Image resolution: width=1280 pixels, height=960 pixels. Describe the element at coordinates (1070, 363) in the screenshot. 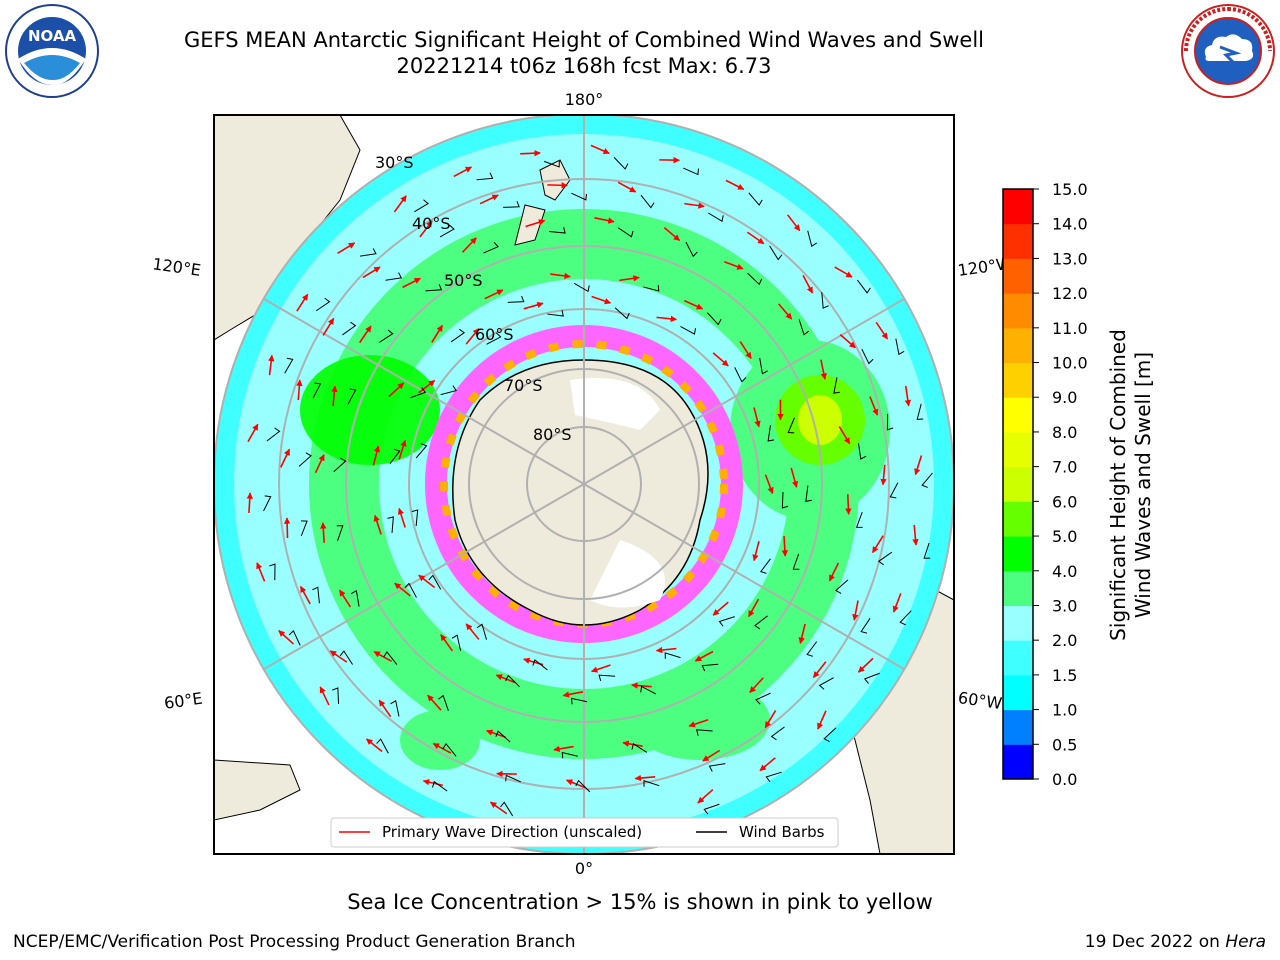

I see `colorbar-tick-label: 10.0` at that location.